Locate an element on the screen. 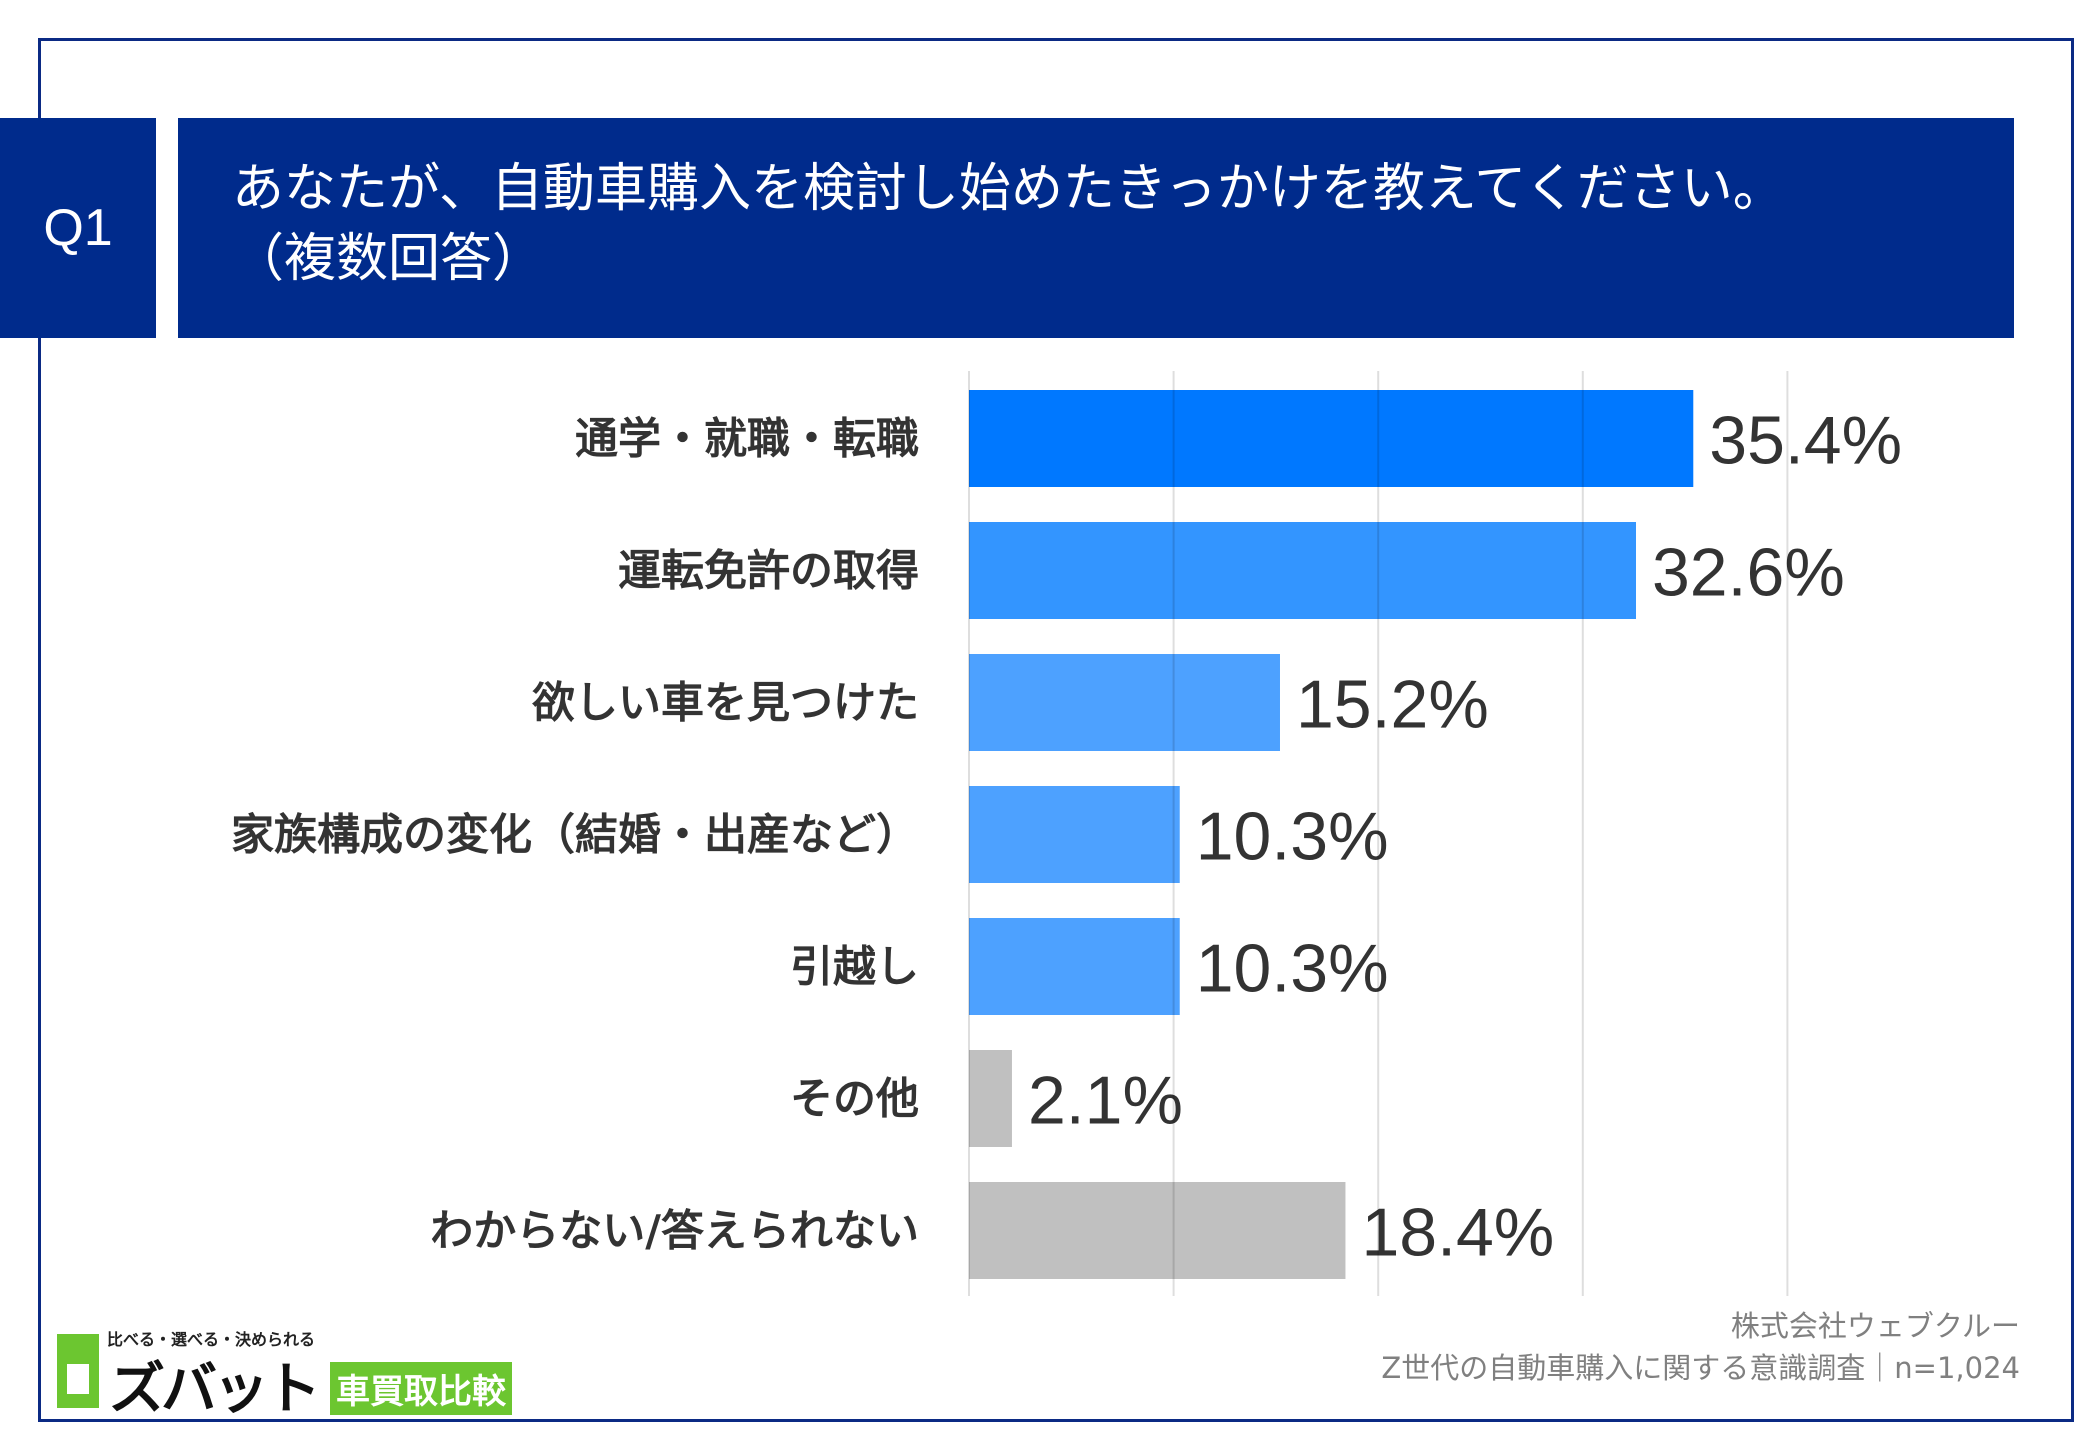 The image size is (2100, 1454). category-label: 通学・就職・転職 is located at coordinates (747, 440).